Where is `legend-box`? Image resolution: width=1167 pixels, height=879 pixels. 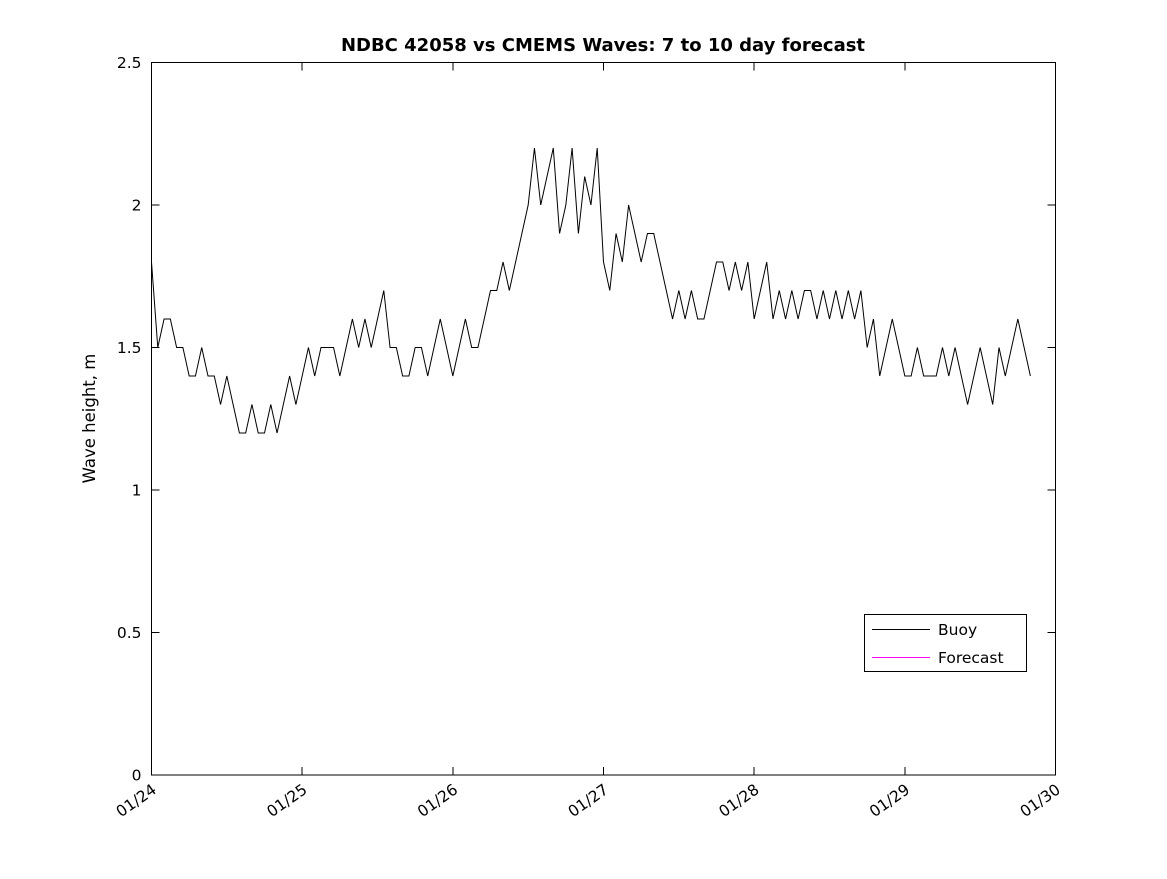 legend-box is located at coordinates (945, 643).